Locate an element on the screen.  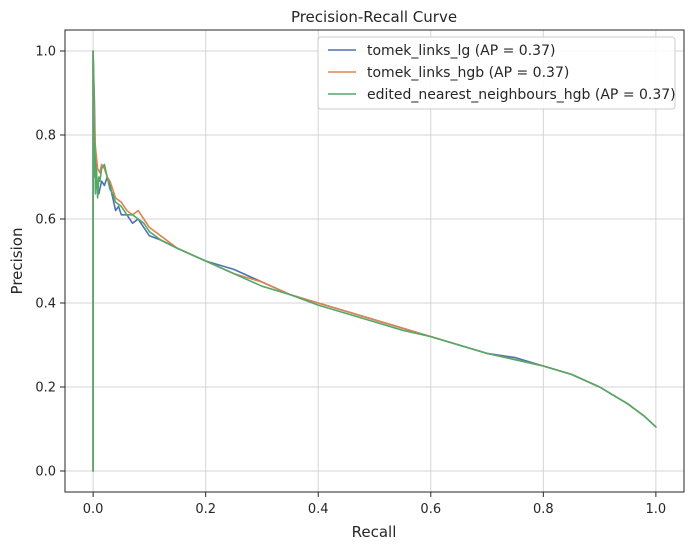
x-tick-label: 0.2 is located at coordinates (205, 509).